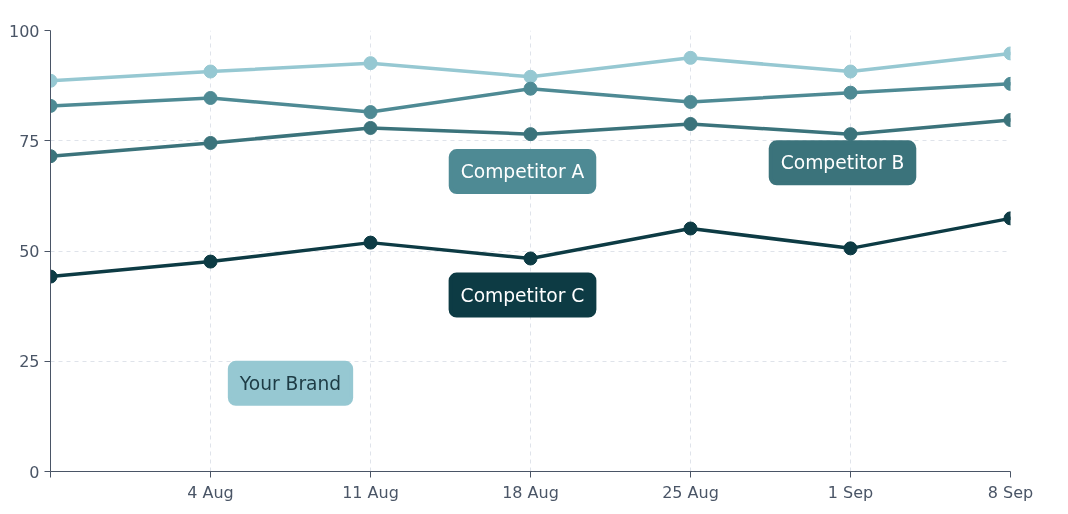  Describe the element at coordinates (370, 492) in the screenshot. I see `x-tick-label: 11 Aug` at that location.